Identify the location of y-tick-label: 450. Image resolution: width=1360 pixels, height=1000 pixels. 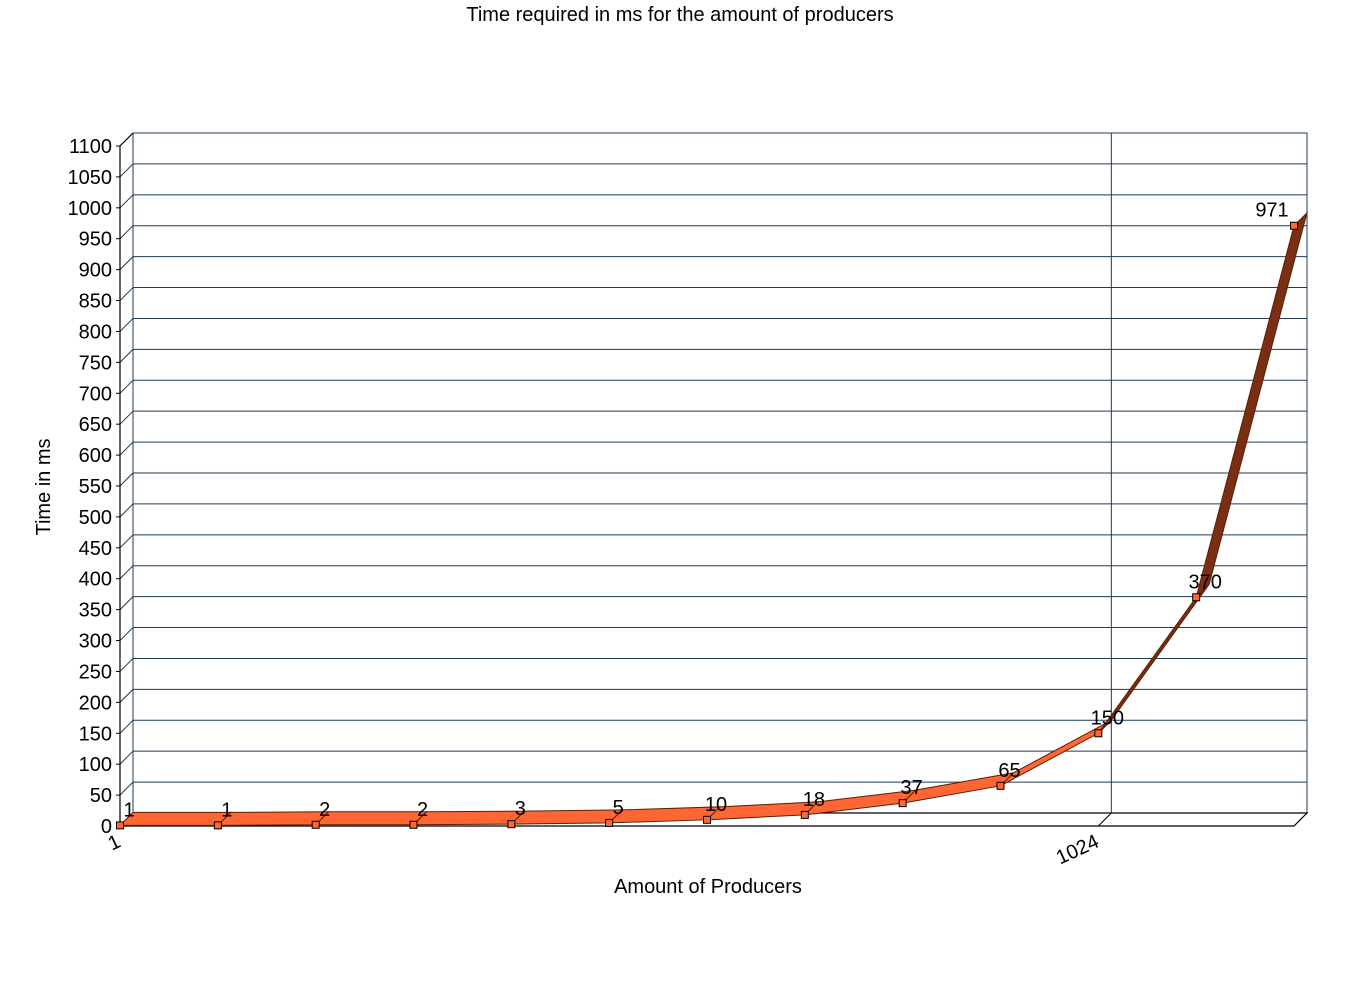
(95, 549).